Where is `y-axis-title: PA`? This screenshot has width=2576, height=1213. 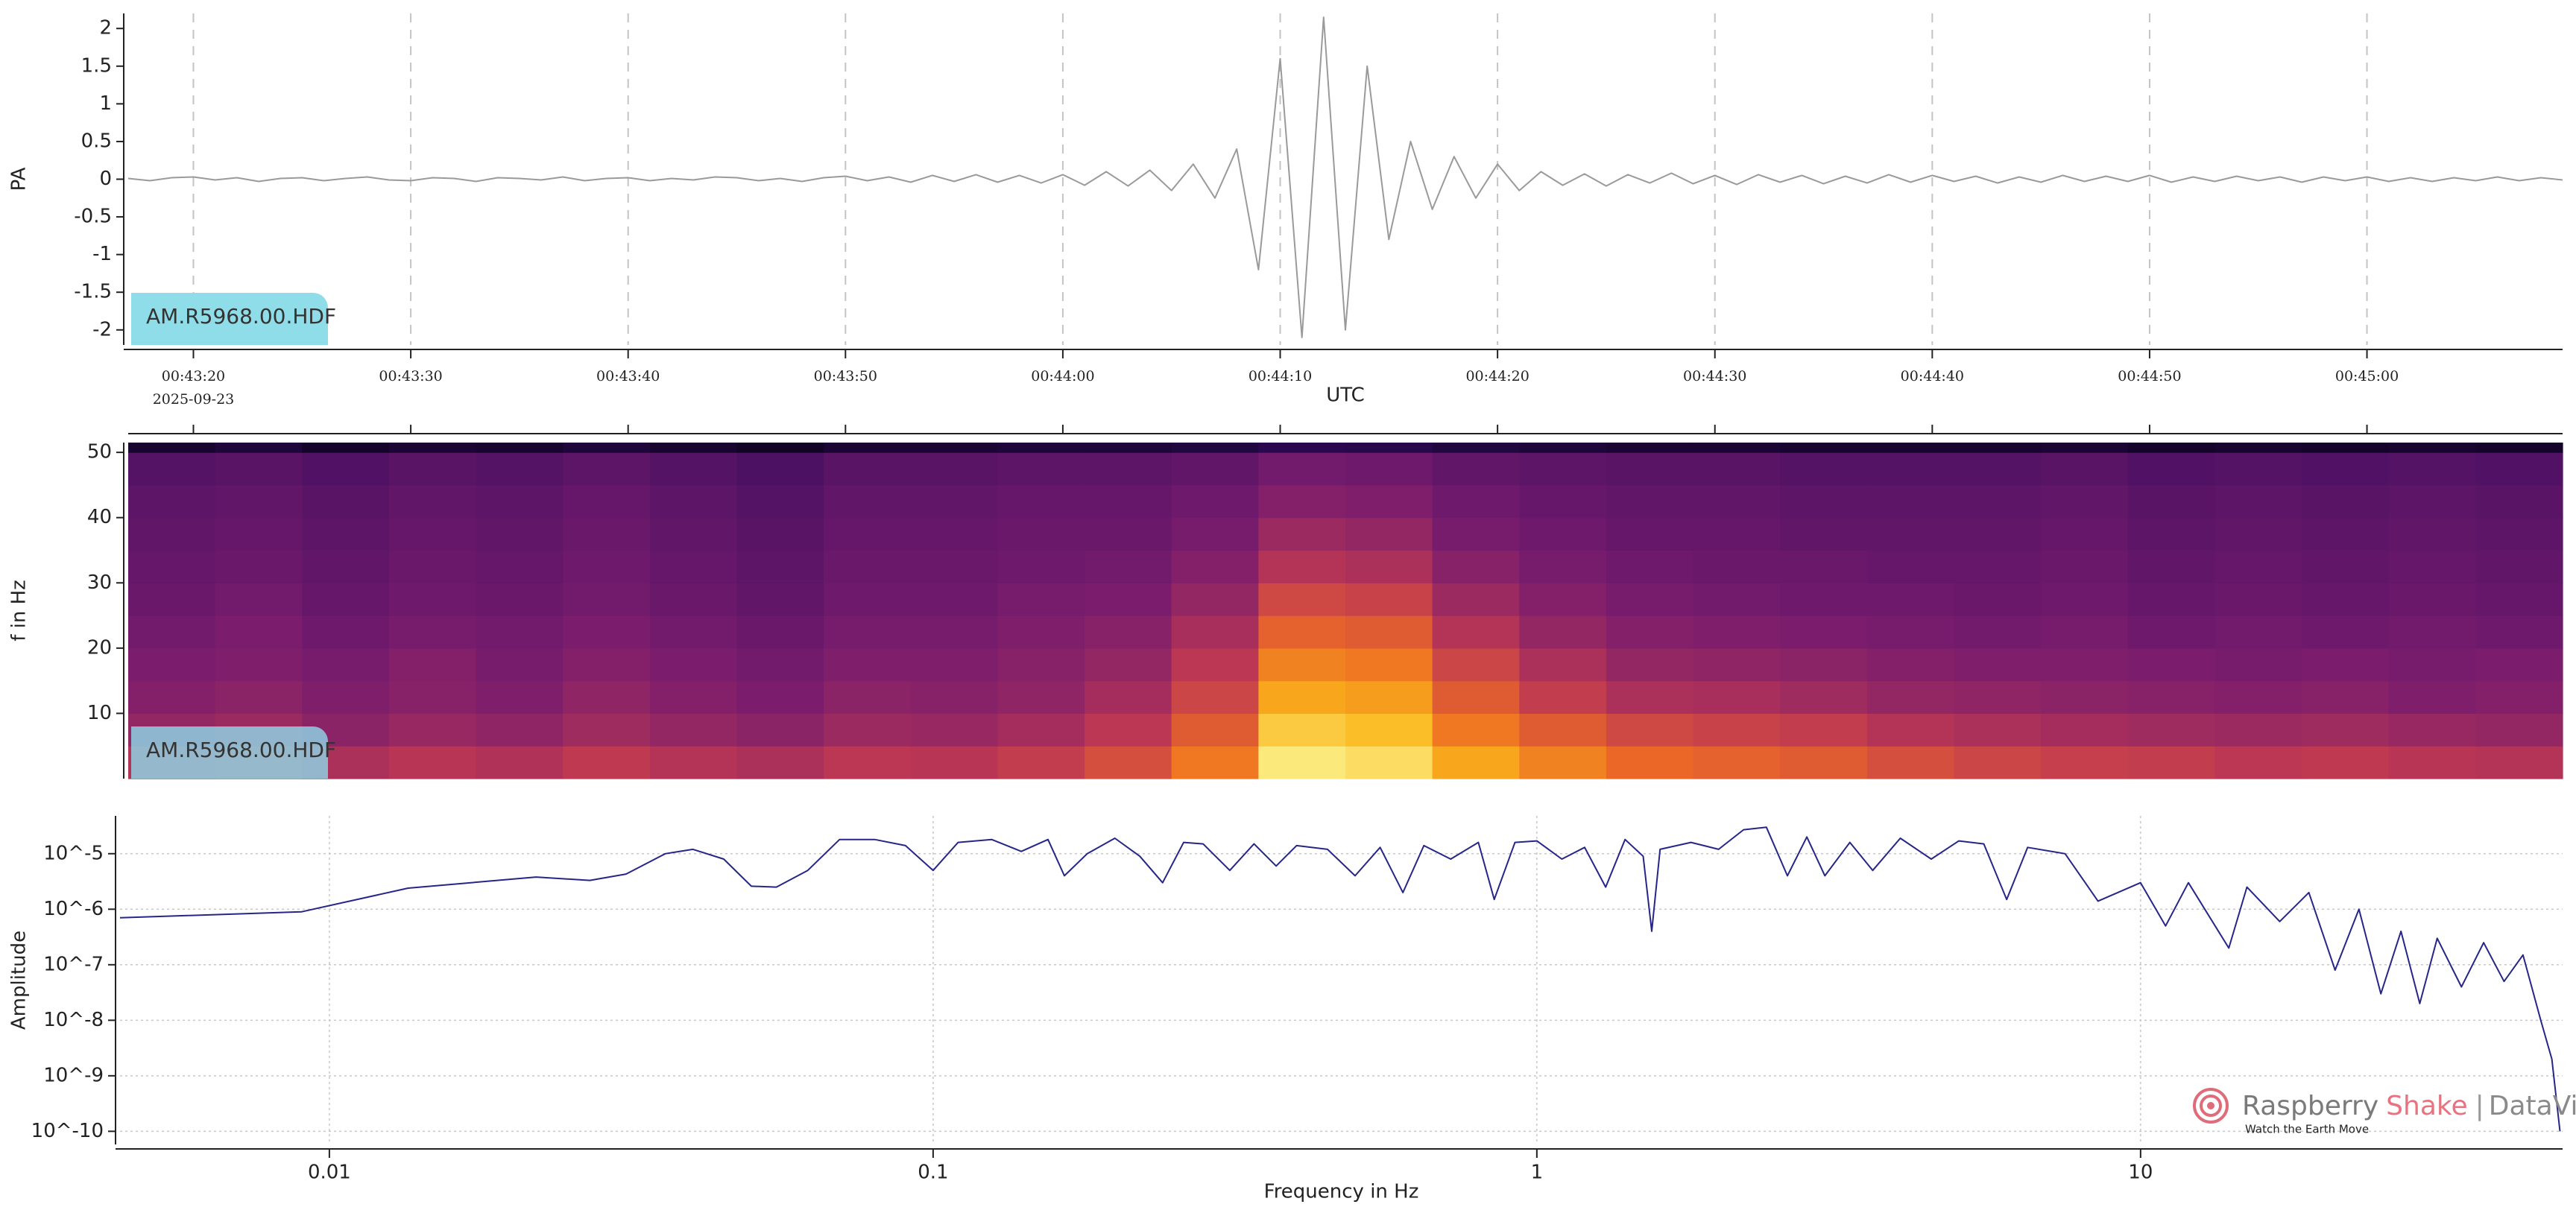
y-axis-title: PA is located at coordinates (19, 179).